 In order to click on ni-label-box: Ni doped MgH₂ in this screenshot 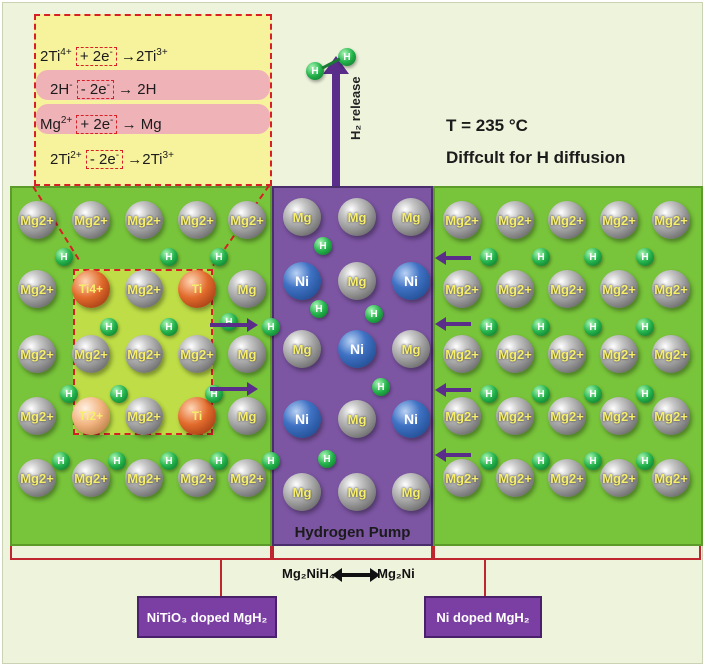, I will do `click(483, 617)`.